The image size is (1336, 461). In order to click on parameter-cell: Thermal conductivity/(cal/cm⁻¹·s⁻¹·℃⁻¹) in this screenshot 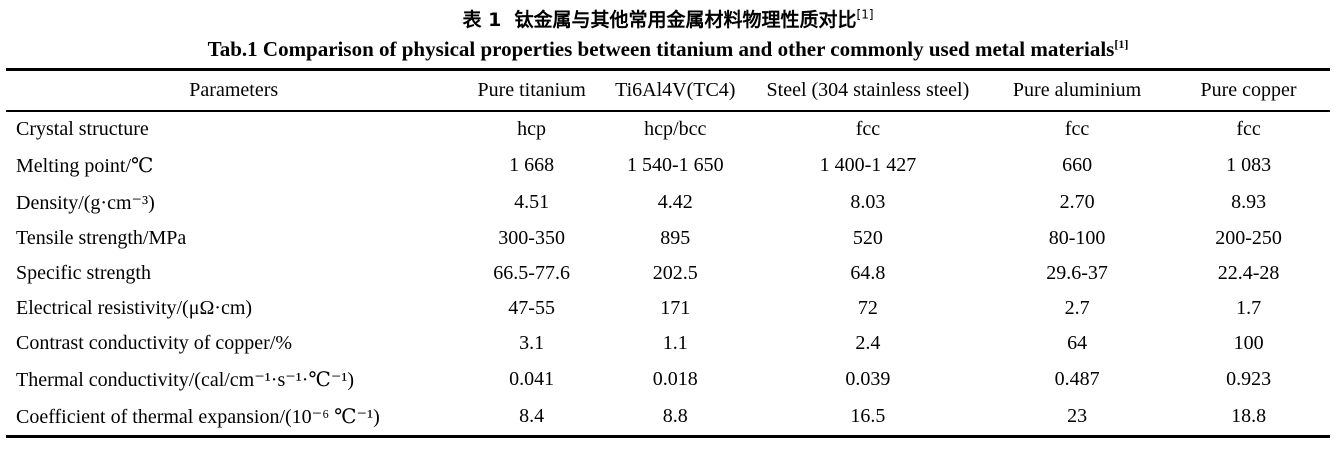, I will do `click(185, 380)`.